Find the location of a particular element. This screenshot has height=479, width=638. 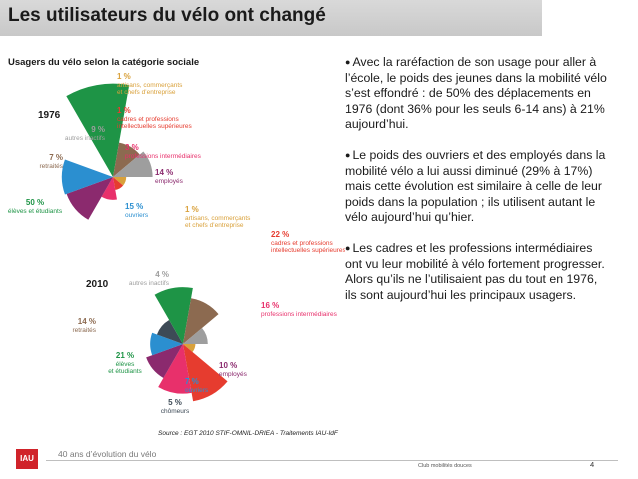

category-label-2010-2: professions intermédiaires is located at coordinates (299, 314).